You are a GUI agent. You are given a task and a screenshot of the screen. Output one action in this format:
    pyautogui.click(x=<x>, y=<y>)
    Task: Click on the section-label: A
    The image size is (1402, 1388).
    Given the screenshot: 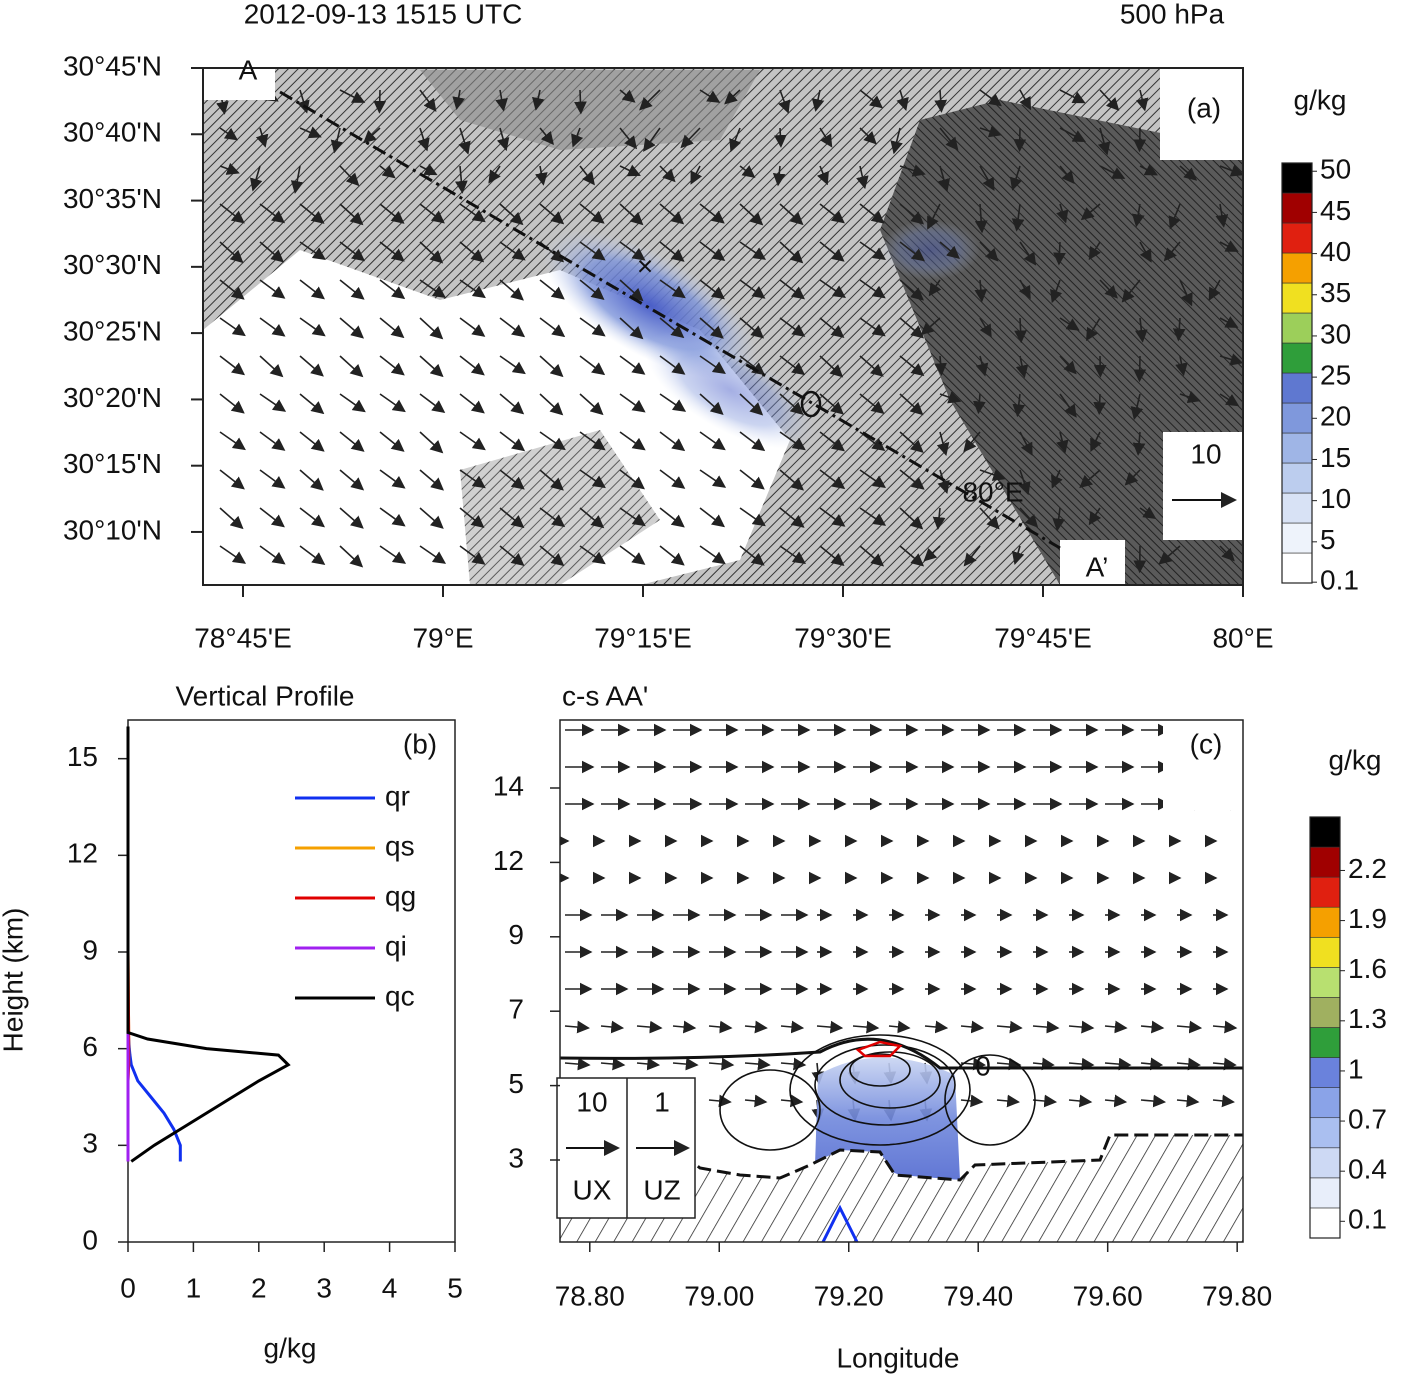 What is the action you would take?
    pyautogui.click(x=248, y=69)
    